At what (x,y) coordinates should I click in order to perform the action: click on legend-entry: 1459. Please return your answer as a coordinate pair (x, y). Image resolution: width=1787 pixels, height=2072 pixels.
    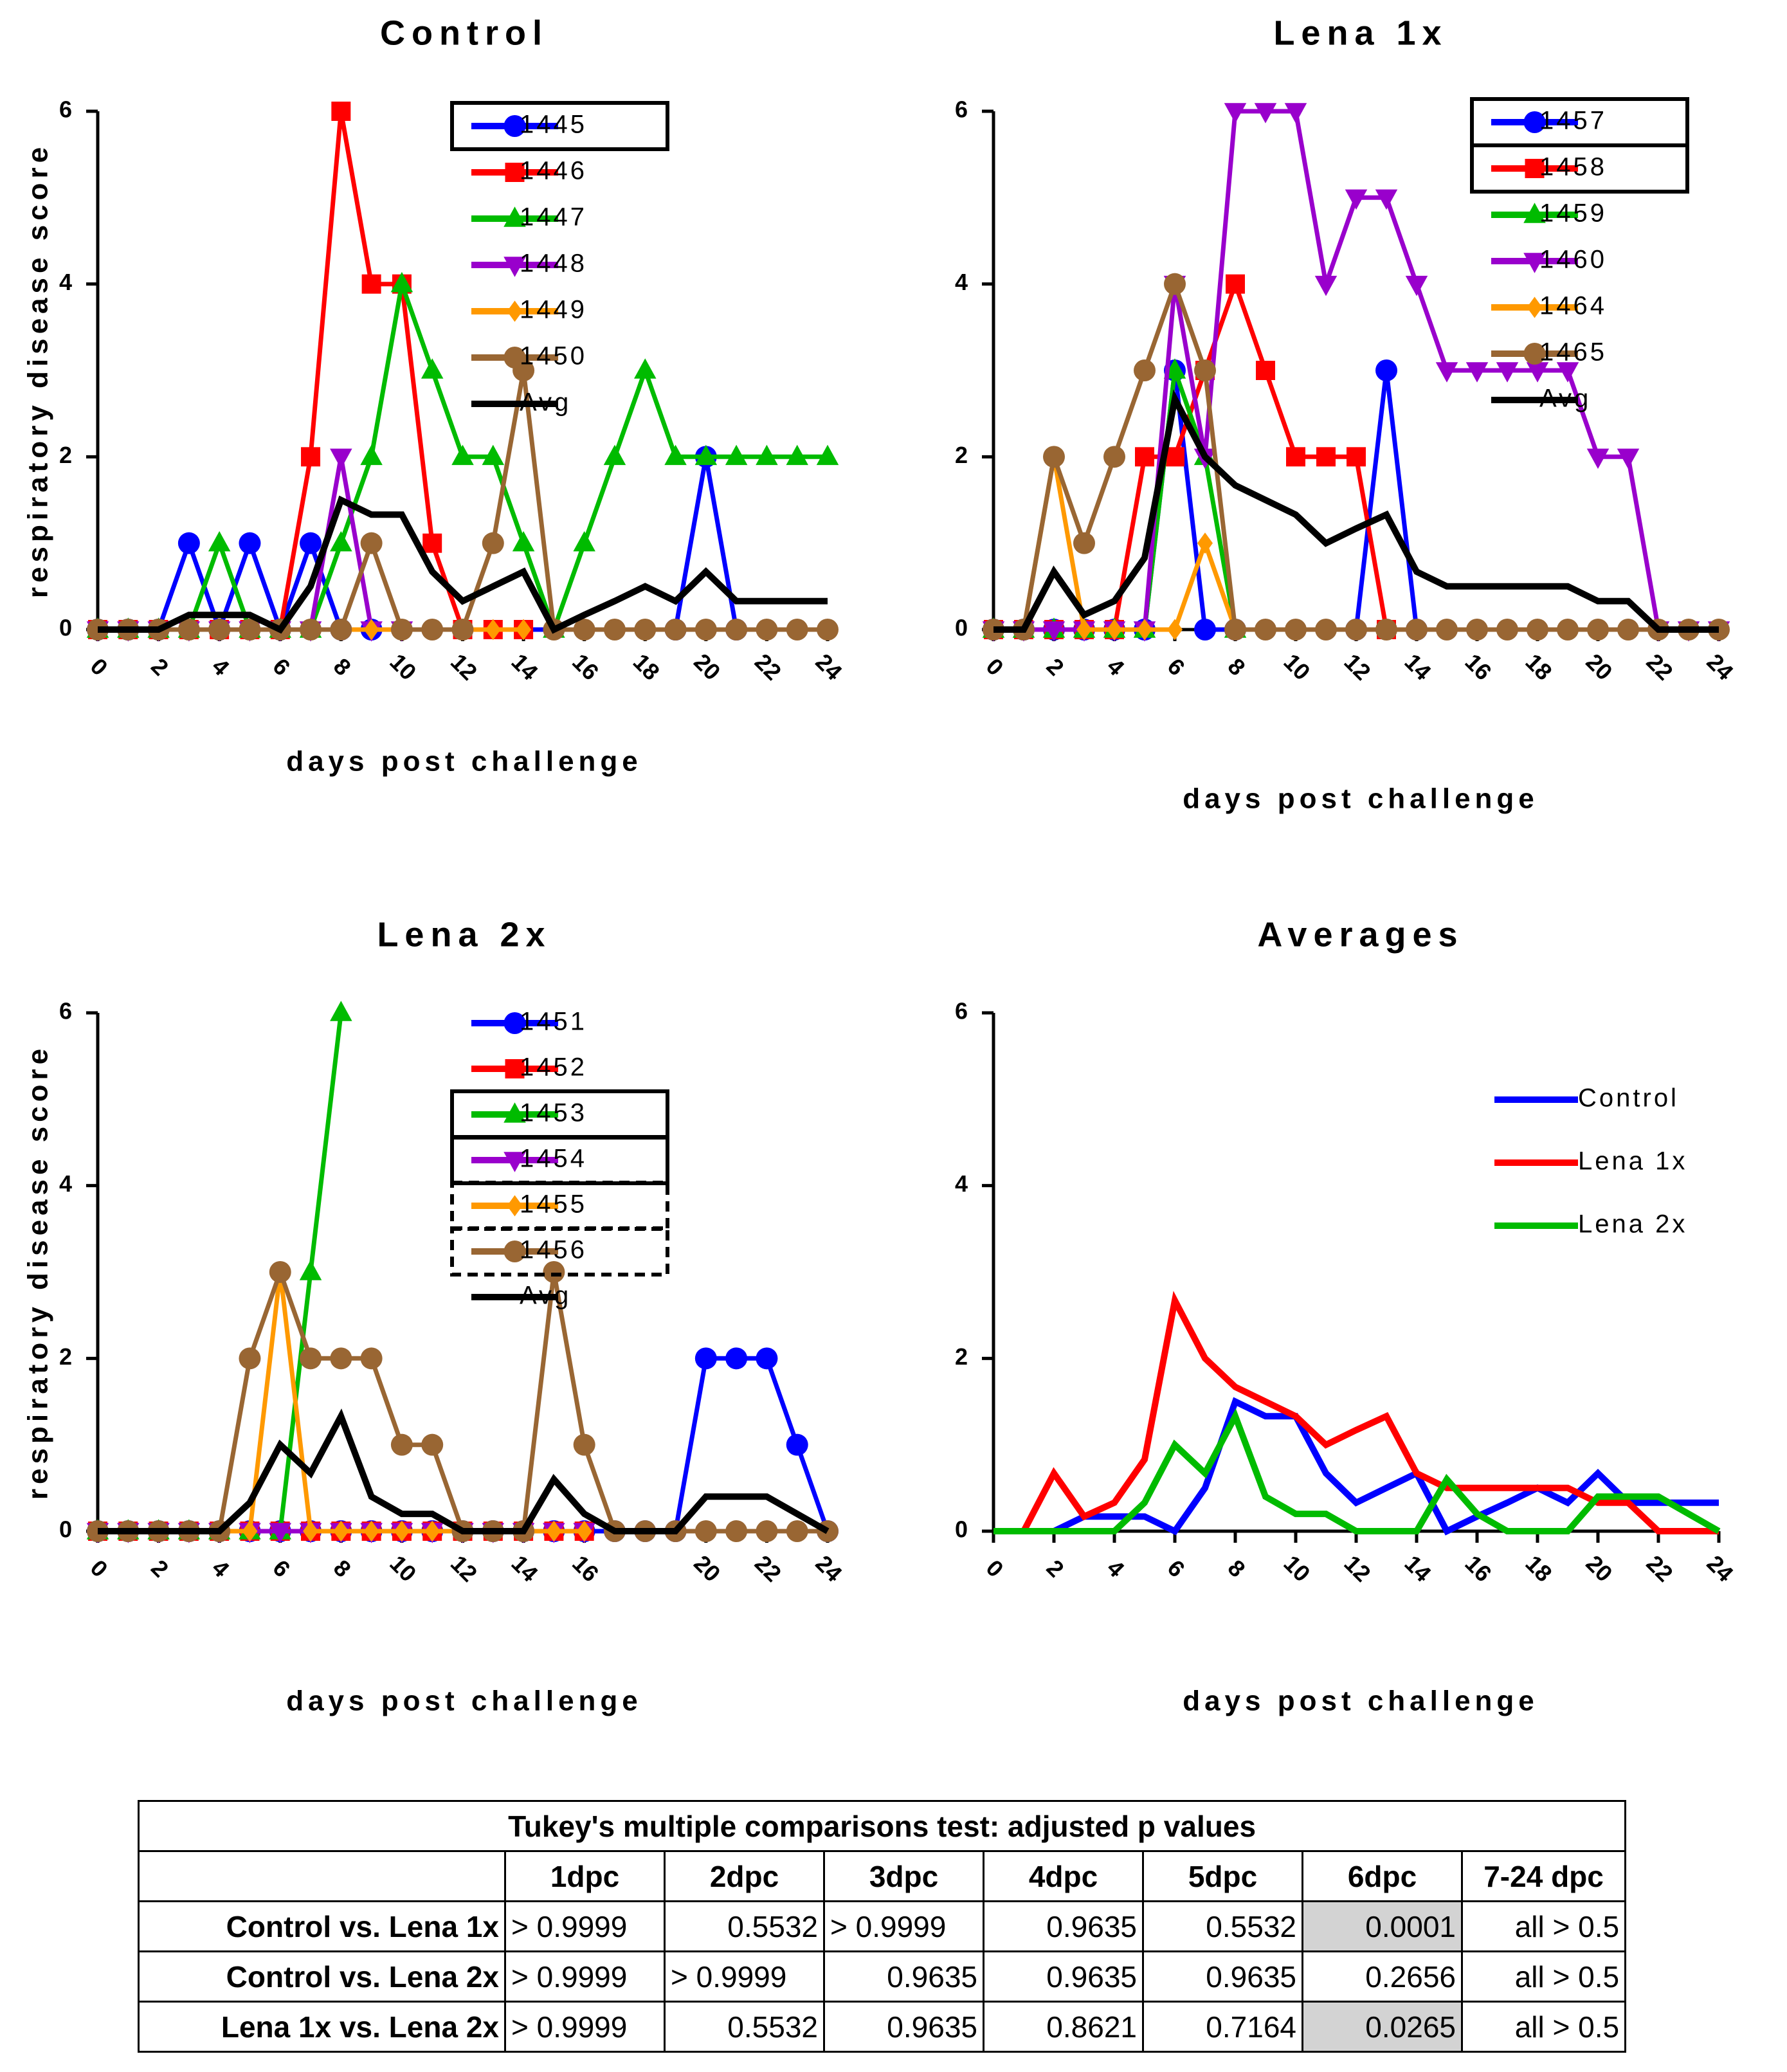
    Looking at the image, I should click on (1548, 213).